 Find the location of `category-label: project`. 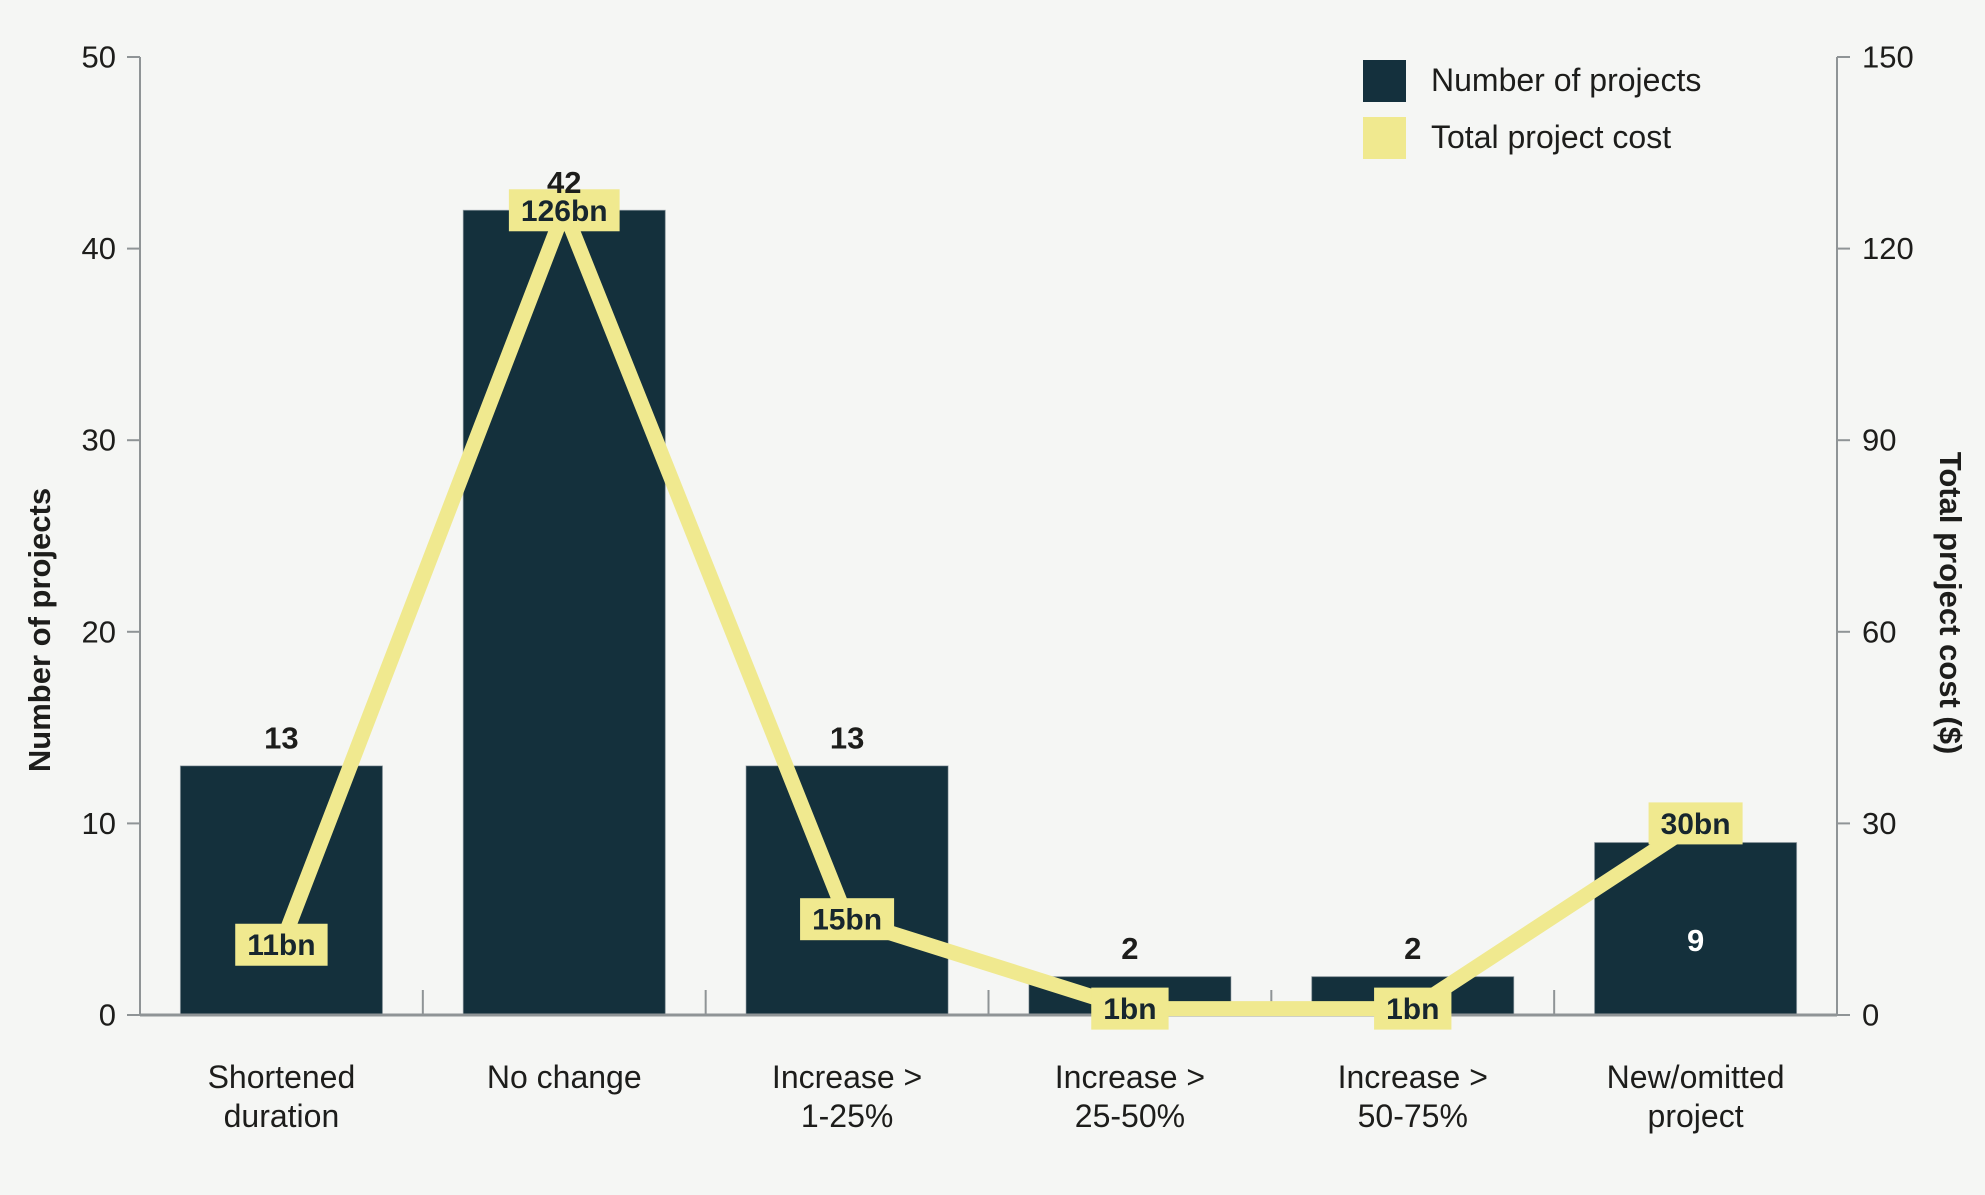

category-label: project is located at coordinates (1696, 1116).